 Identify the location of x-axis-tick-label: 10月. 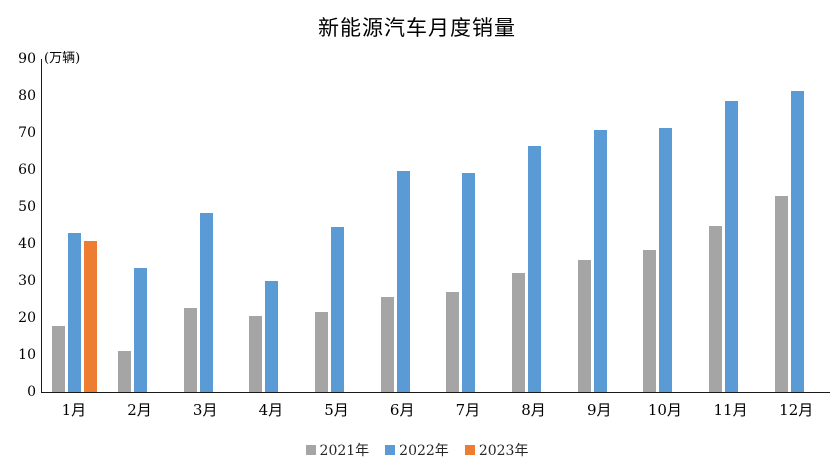
(664, 410).